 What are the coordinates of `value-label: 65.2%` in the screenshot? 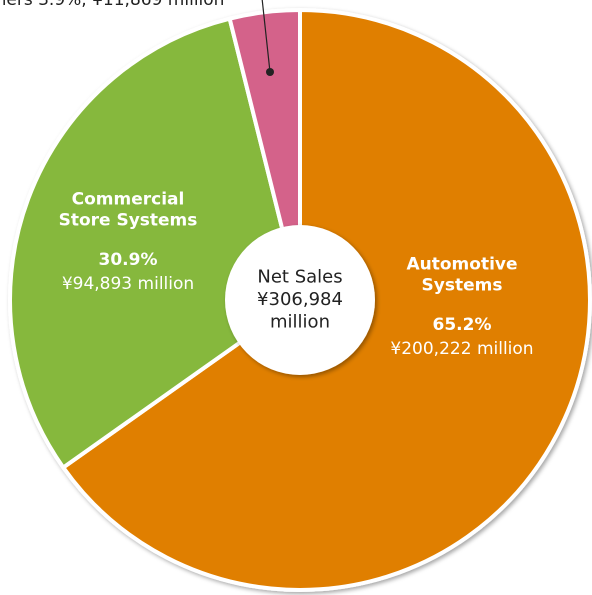 It's located at (462, 325).